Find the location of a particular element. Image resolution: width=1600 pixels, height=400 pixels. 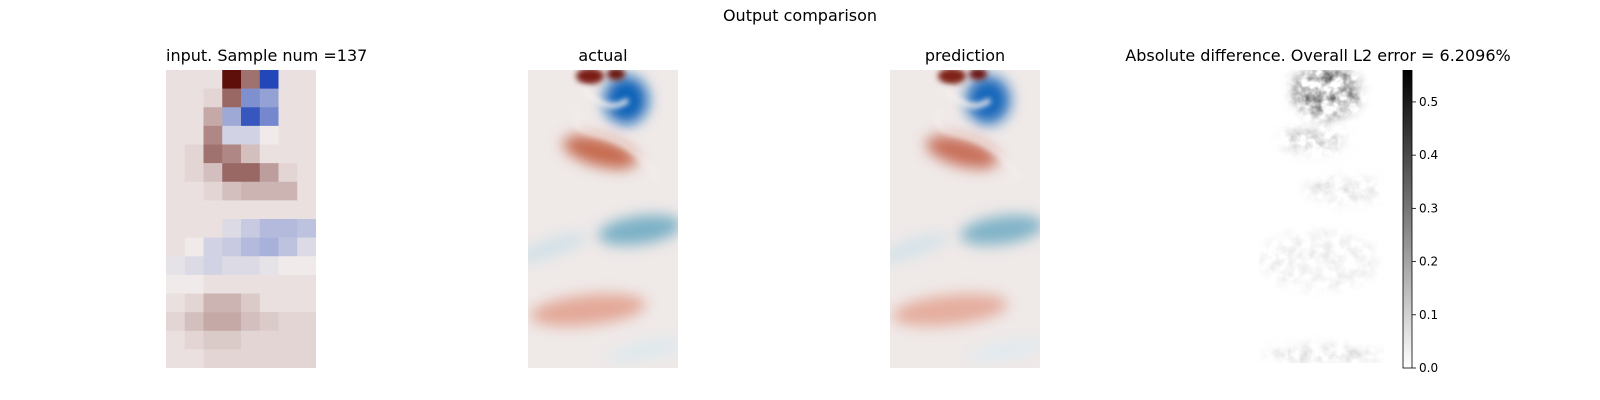

actual-panel-title: actual is located at coordinates (603, 55).